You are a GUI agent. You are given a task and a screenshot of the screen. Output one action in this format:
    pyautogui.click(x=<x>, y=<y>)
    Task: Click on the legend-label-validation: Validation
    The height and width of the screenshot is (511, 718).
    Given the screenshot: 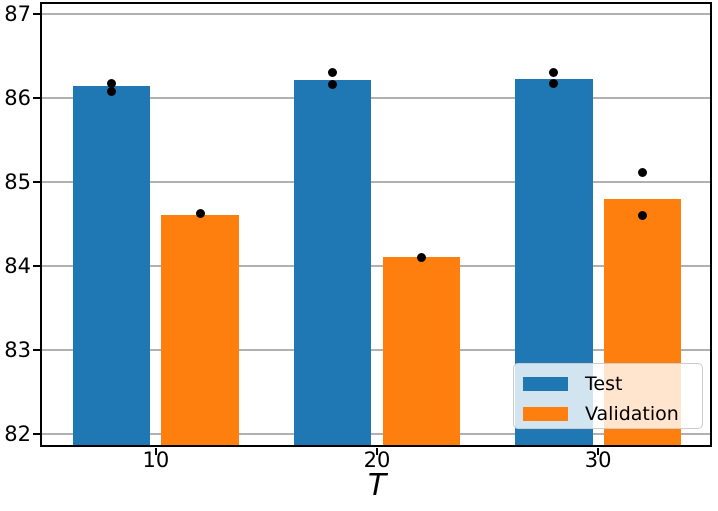 What is the action you would take?
    pyautogui.click(x=632, y=414)
    